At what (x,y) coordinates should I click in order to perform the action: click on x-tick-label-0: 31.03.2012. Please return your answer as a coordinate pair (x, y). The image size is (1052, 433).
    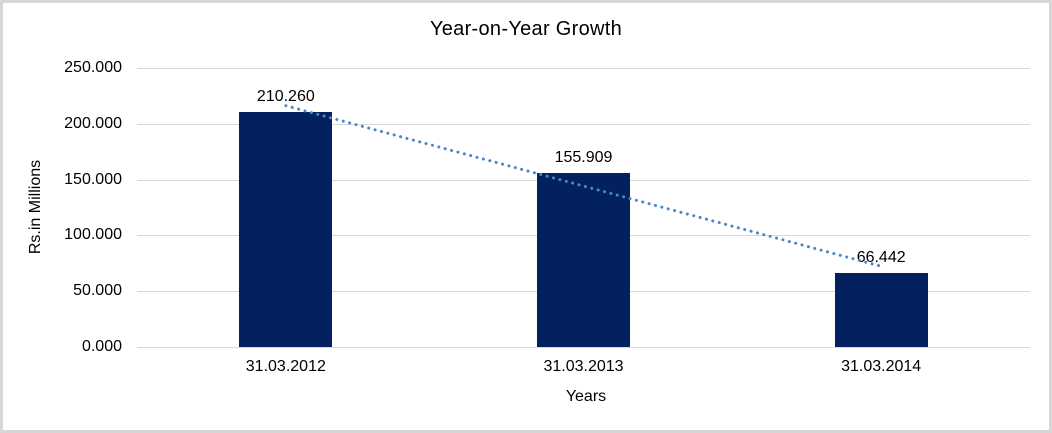
    Looking at the image, I should click on (285, 366).